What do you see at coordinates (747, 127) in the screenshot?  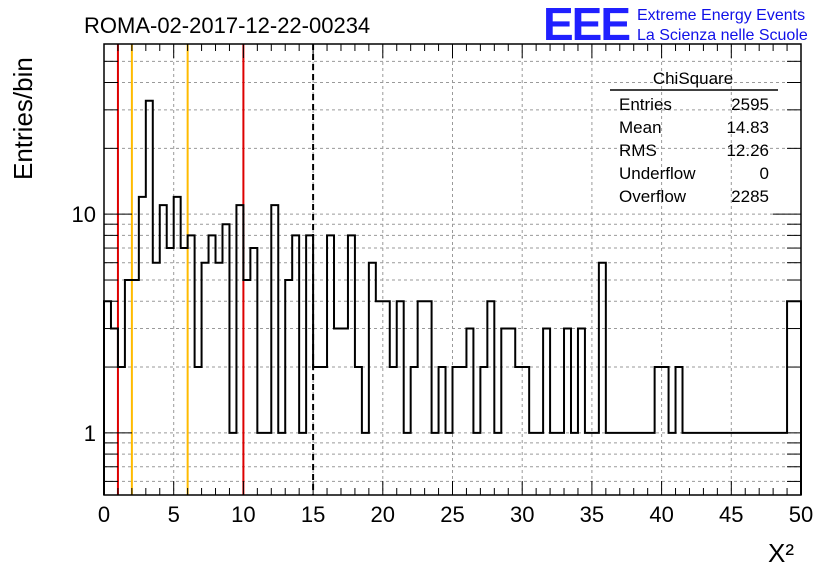 I see `stats-value-mean: 14.83` at bounding box center [747, 127].